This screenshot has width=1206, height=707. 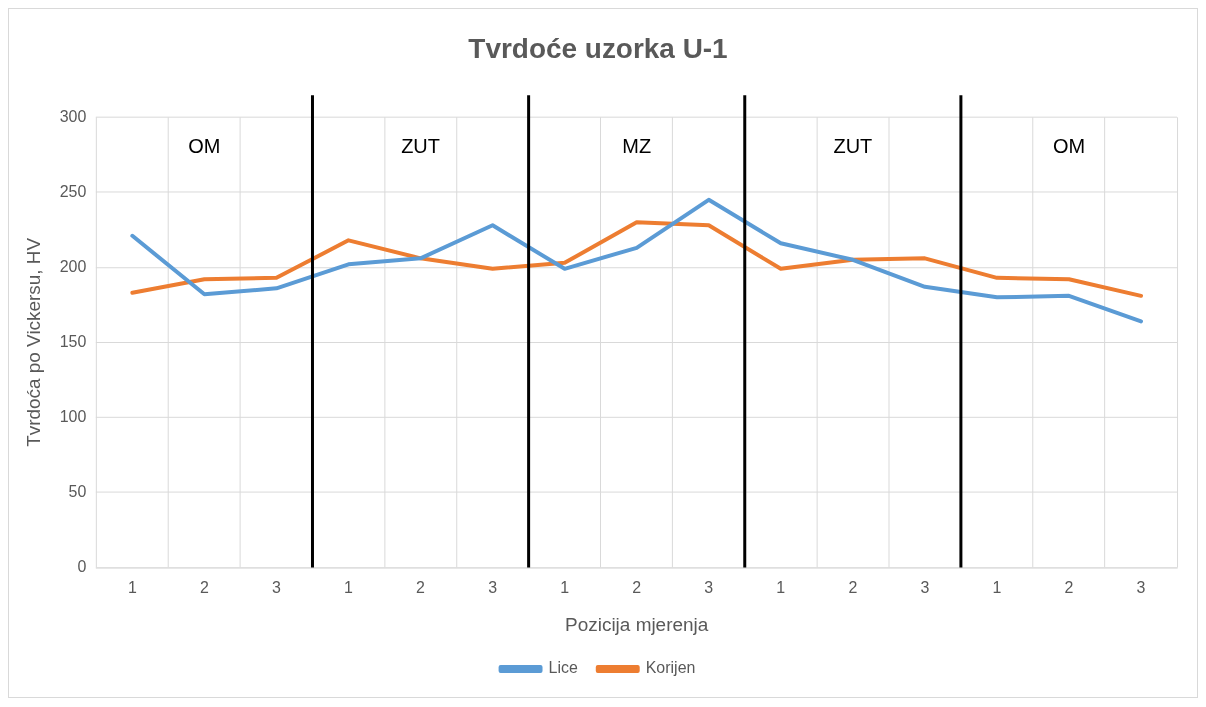 I want to click on y-tick-label: 50, so click(x=77, y=491).